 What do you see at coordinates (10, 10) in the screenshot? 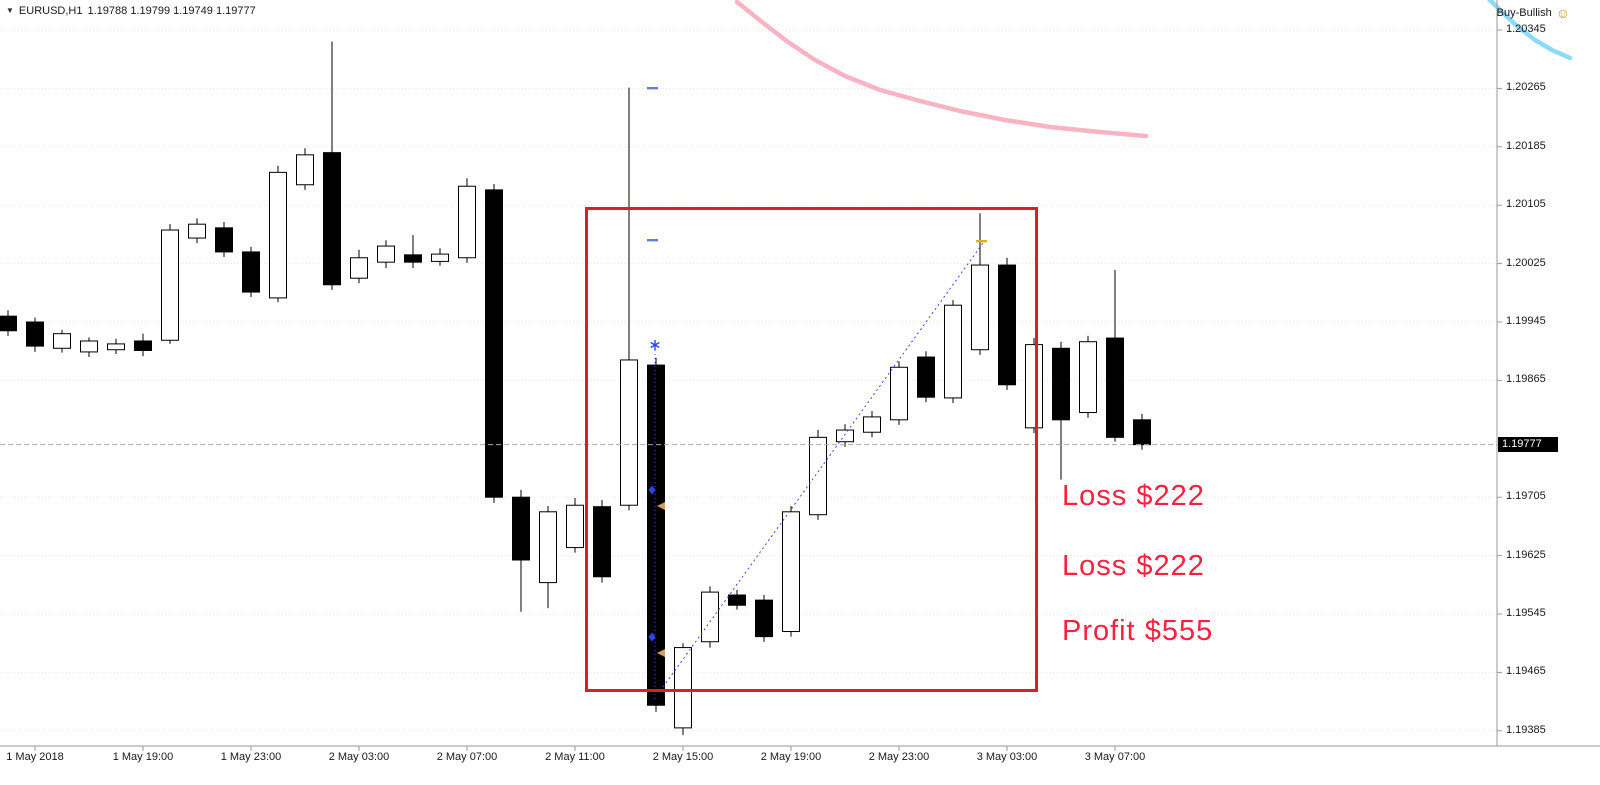
I see `symbol-dropdown-icon: ▼` at bounding box center [10, 10].